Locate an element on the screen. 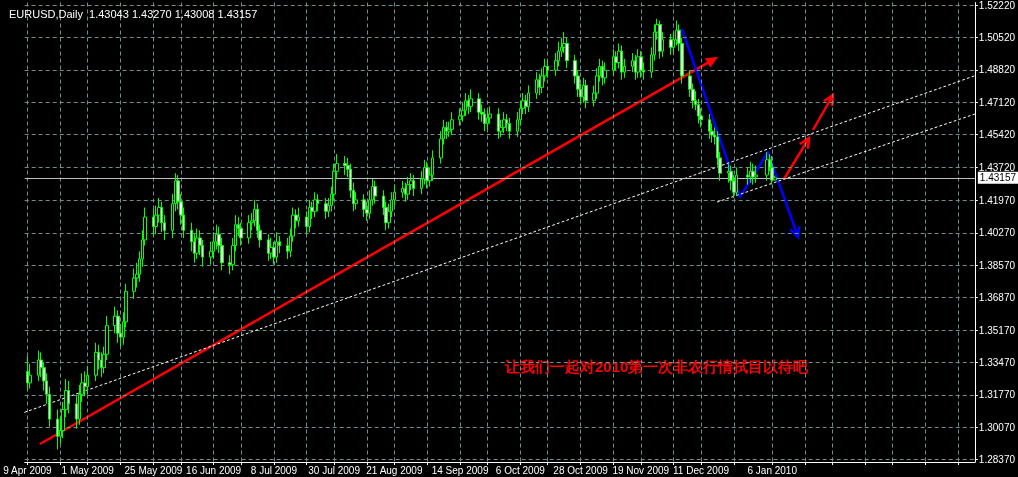  x-tick-label: 28 Oct 2009 is located at coordinates (581, 470).